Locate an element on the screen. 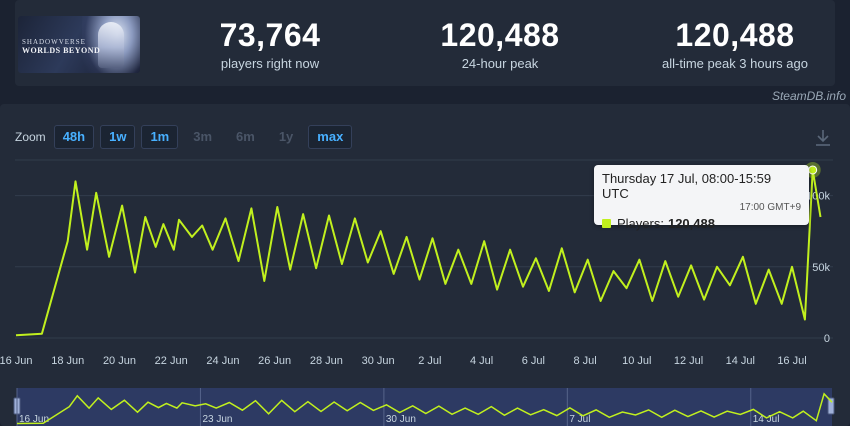  stat-24h-peak: 120,488 24-hour peak is located at coordinates (500, 44).